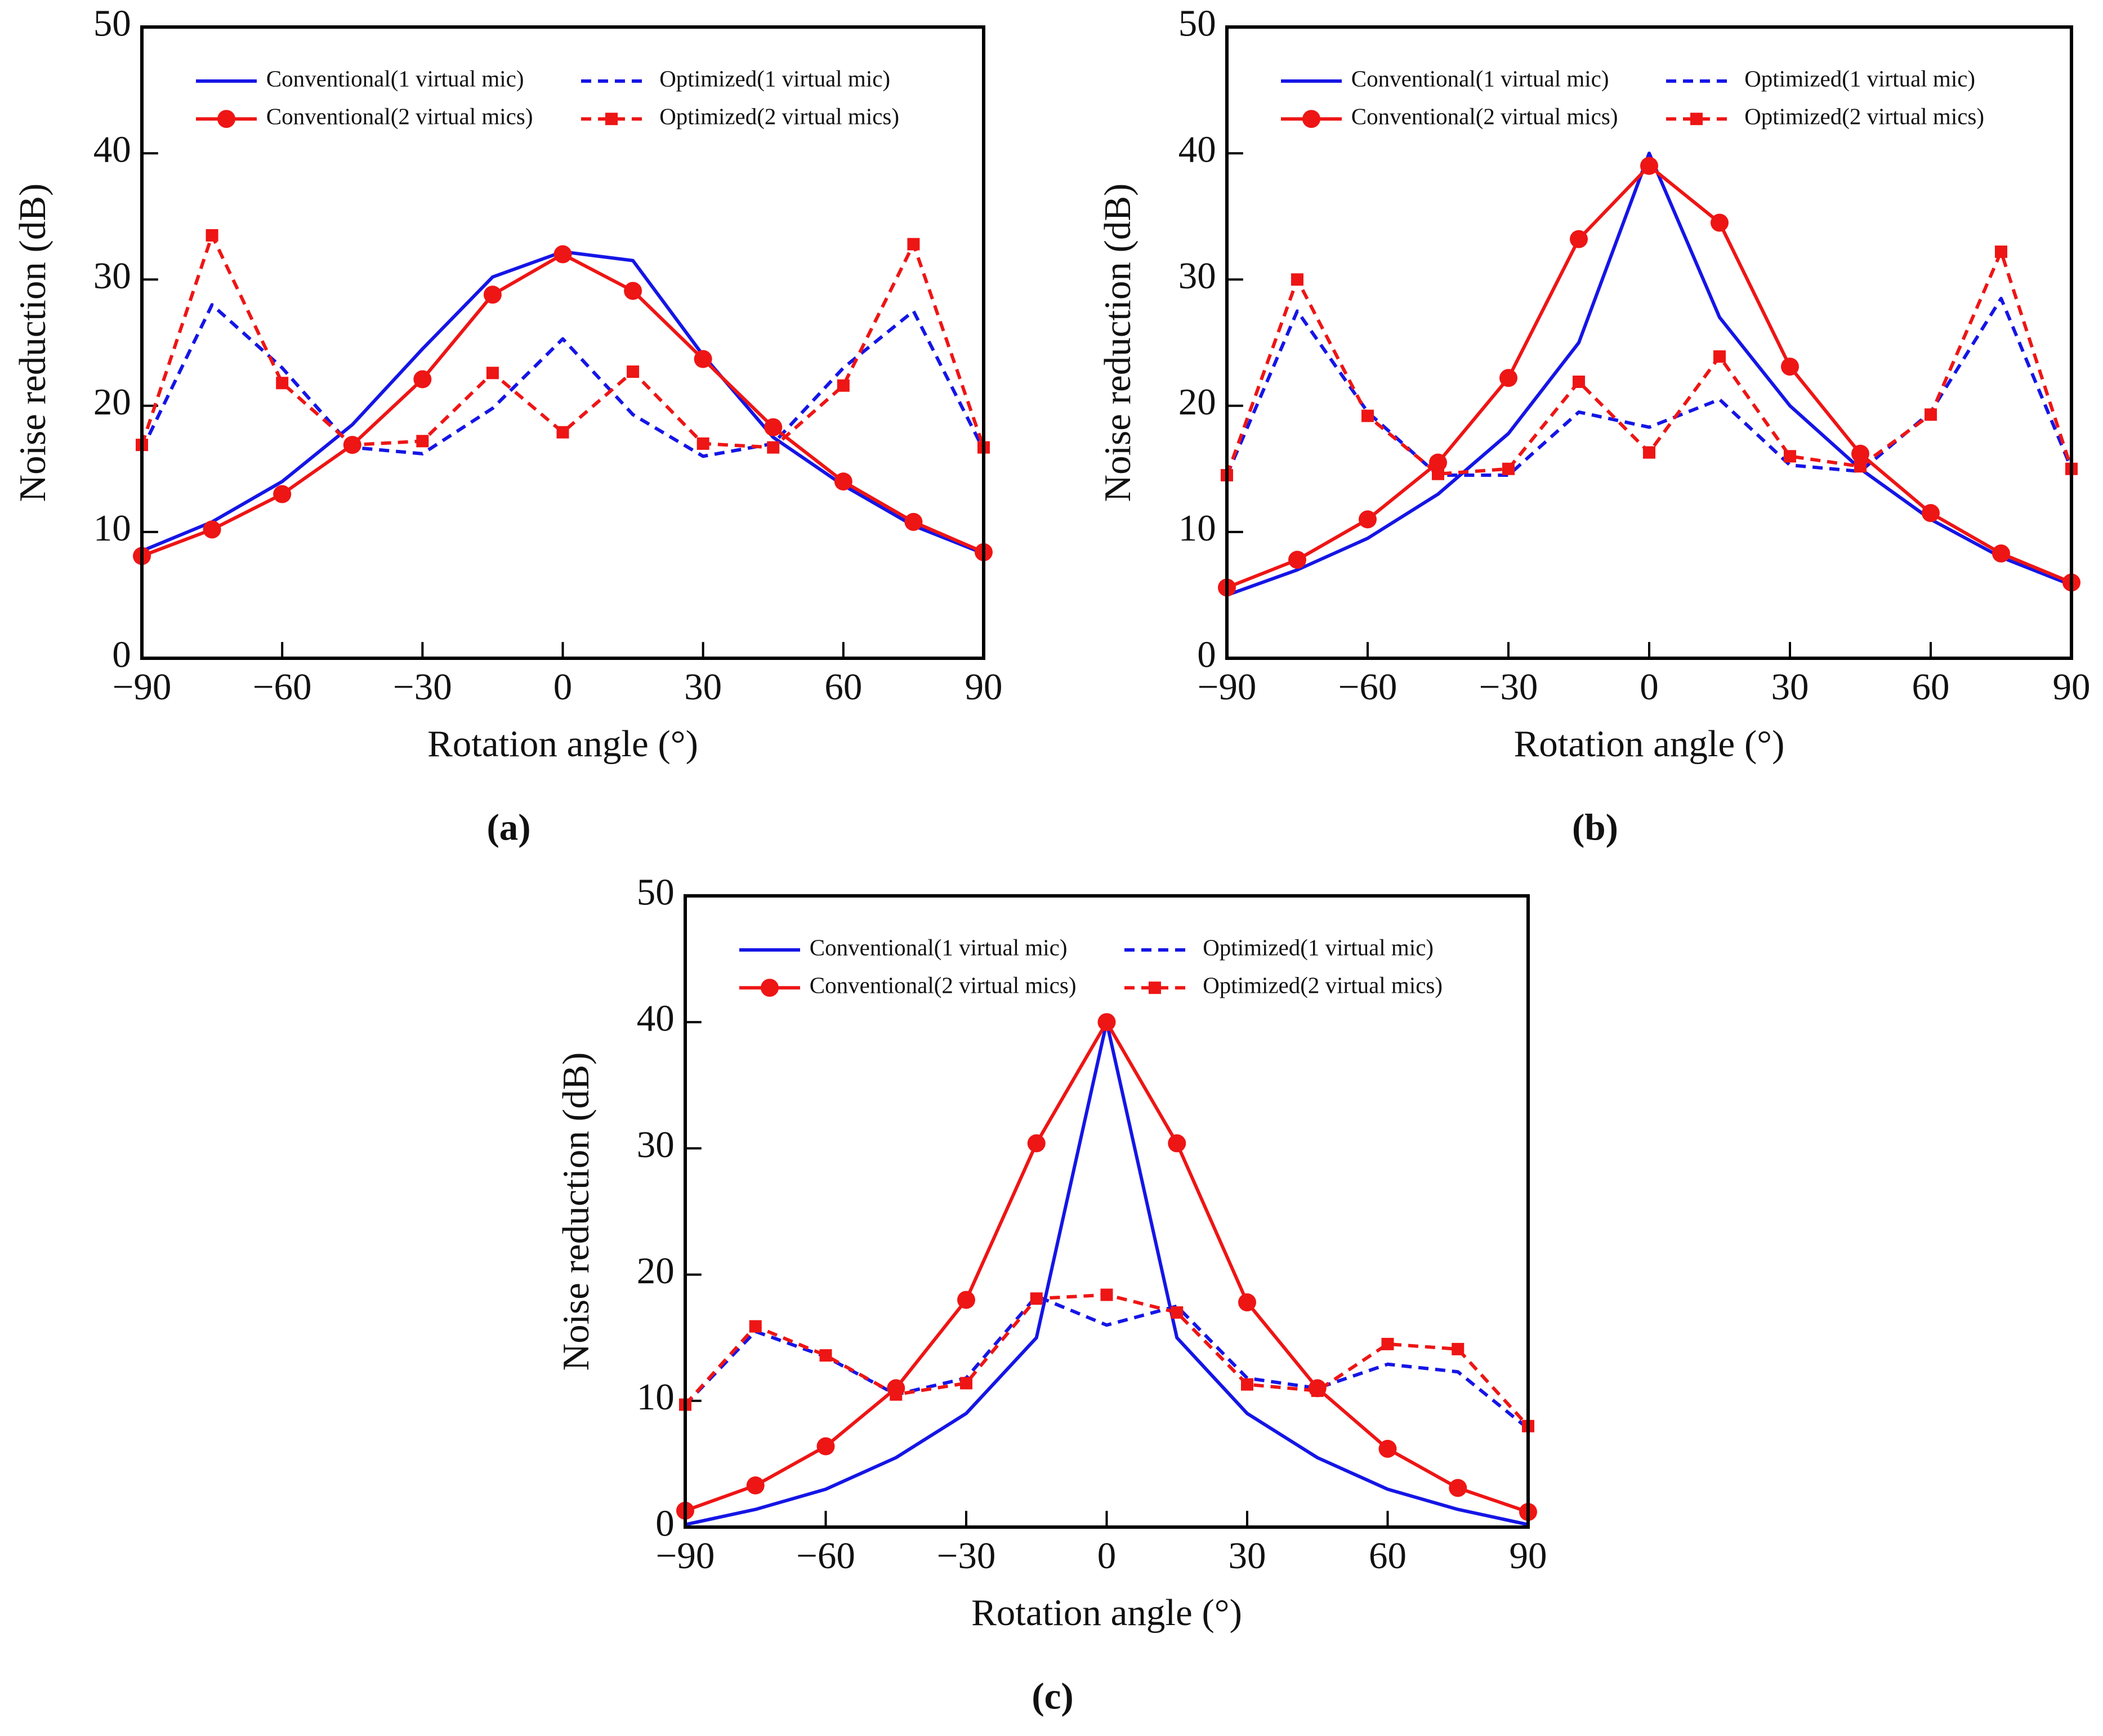 The width and height of the screenshot is (2103, 1736). What do you see at coordinates (1197, 402) in the screenshot?
I see `y-tick-label: 20` at bounding box center [1197, 402].